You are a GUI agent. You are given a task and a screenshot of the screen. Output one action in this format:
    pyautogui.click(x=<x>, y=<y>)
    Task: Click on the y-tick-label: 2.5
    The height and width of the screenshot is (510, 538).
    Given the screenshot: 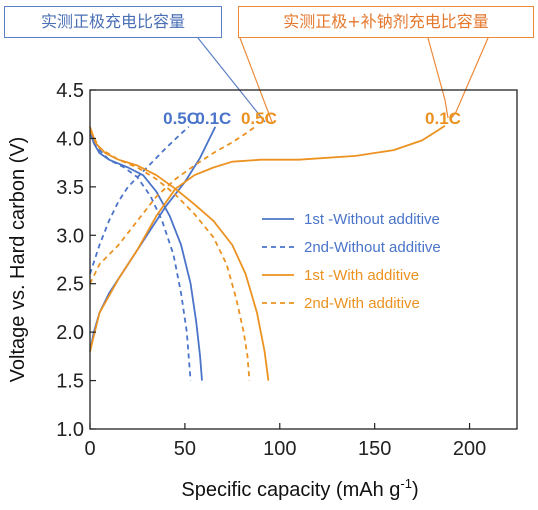 What is the action you would take?
    pyautogui.click(x=70, y=285)
    